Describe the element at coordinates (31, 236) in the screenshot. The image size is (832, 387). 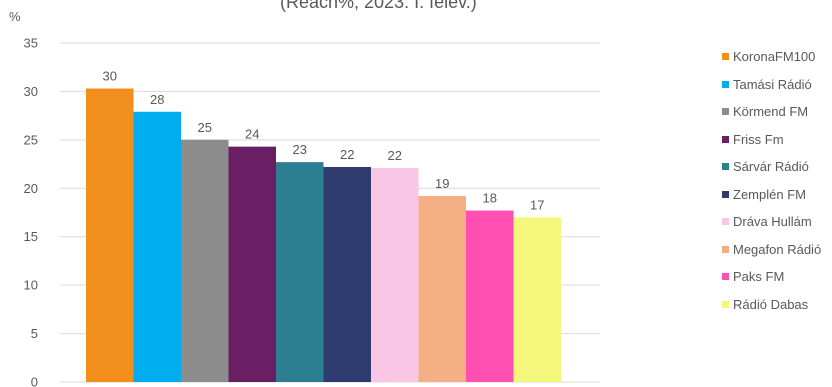
I see `y-tick-label: 15` at that location.